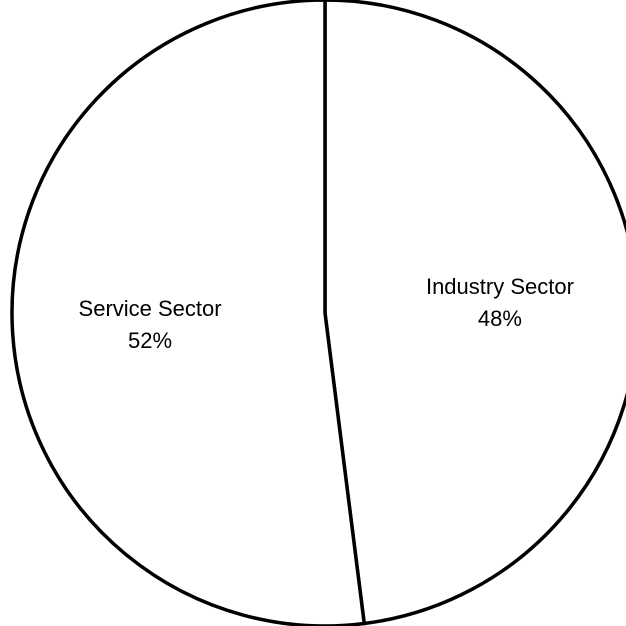 The height and width of the screenshot is (626, 626). I want to click on labels-layer: Industry Sector 48% Service Sector 52%, so click(326, 313).